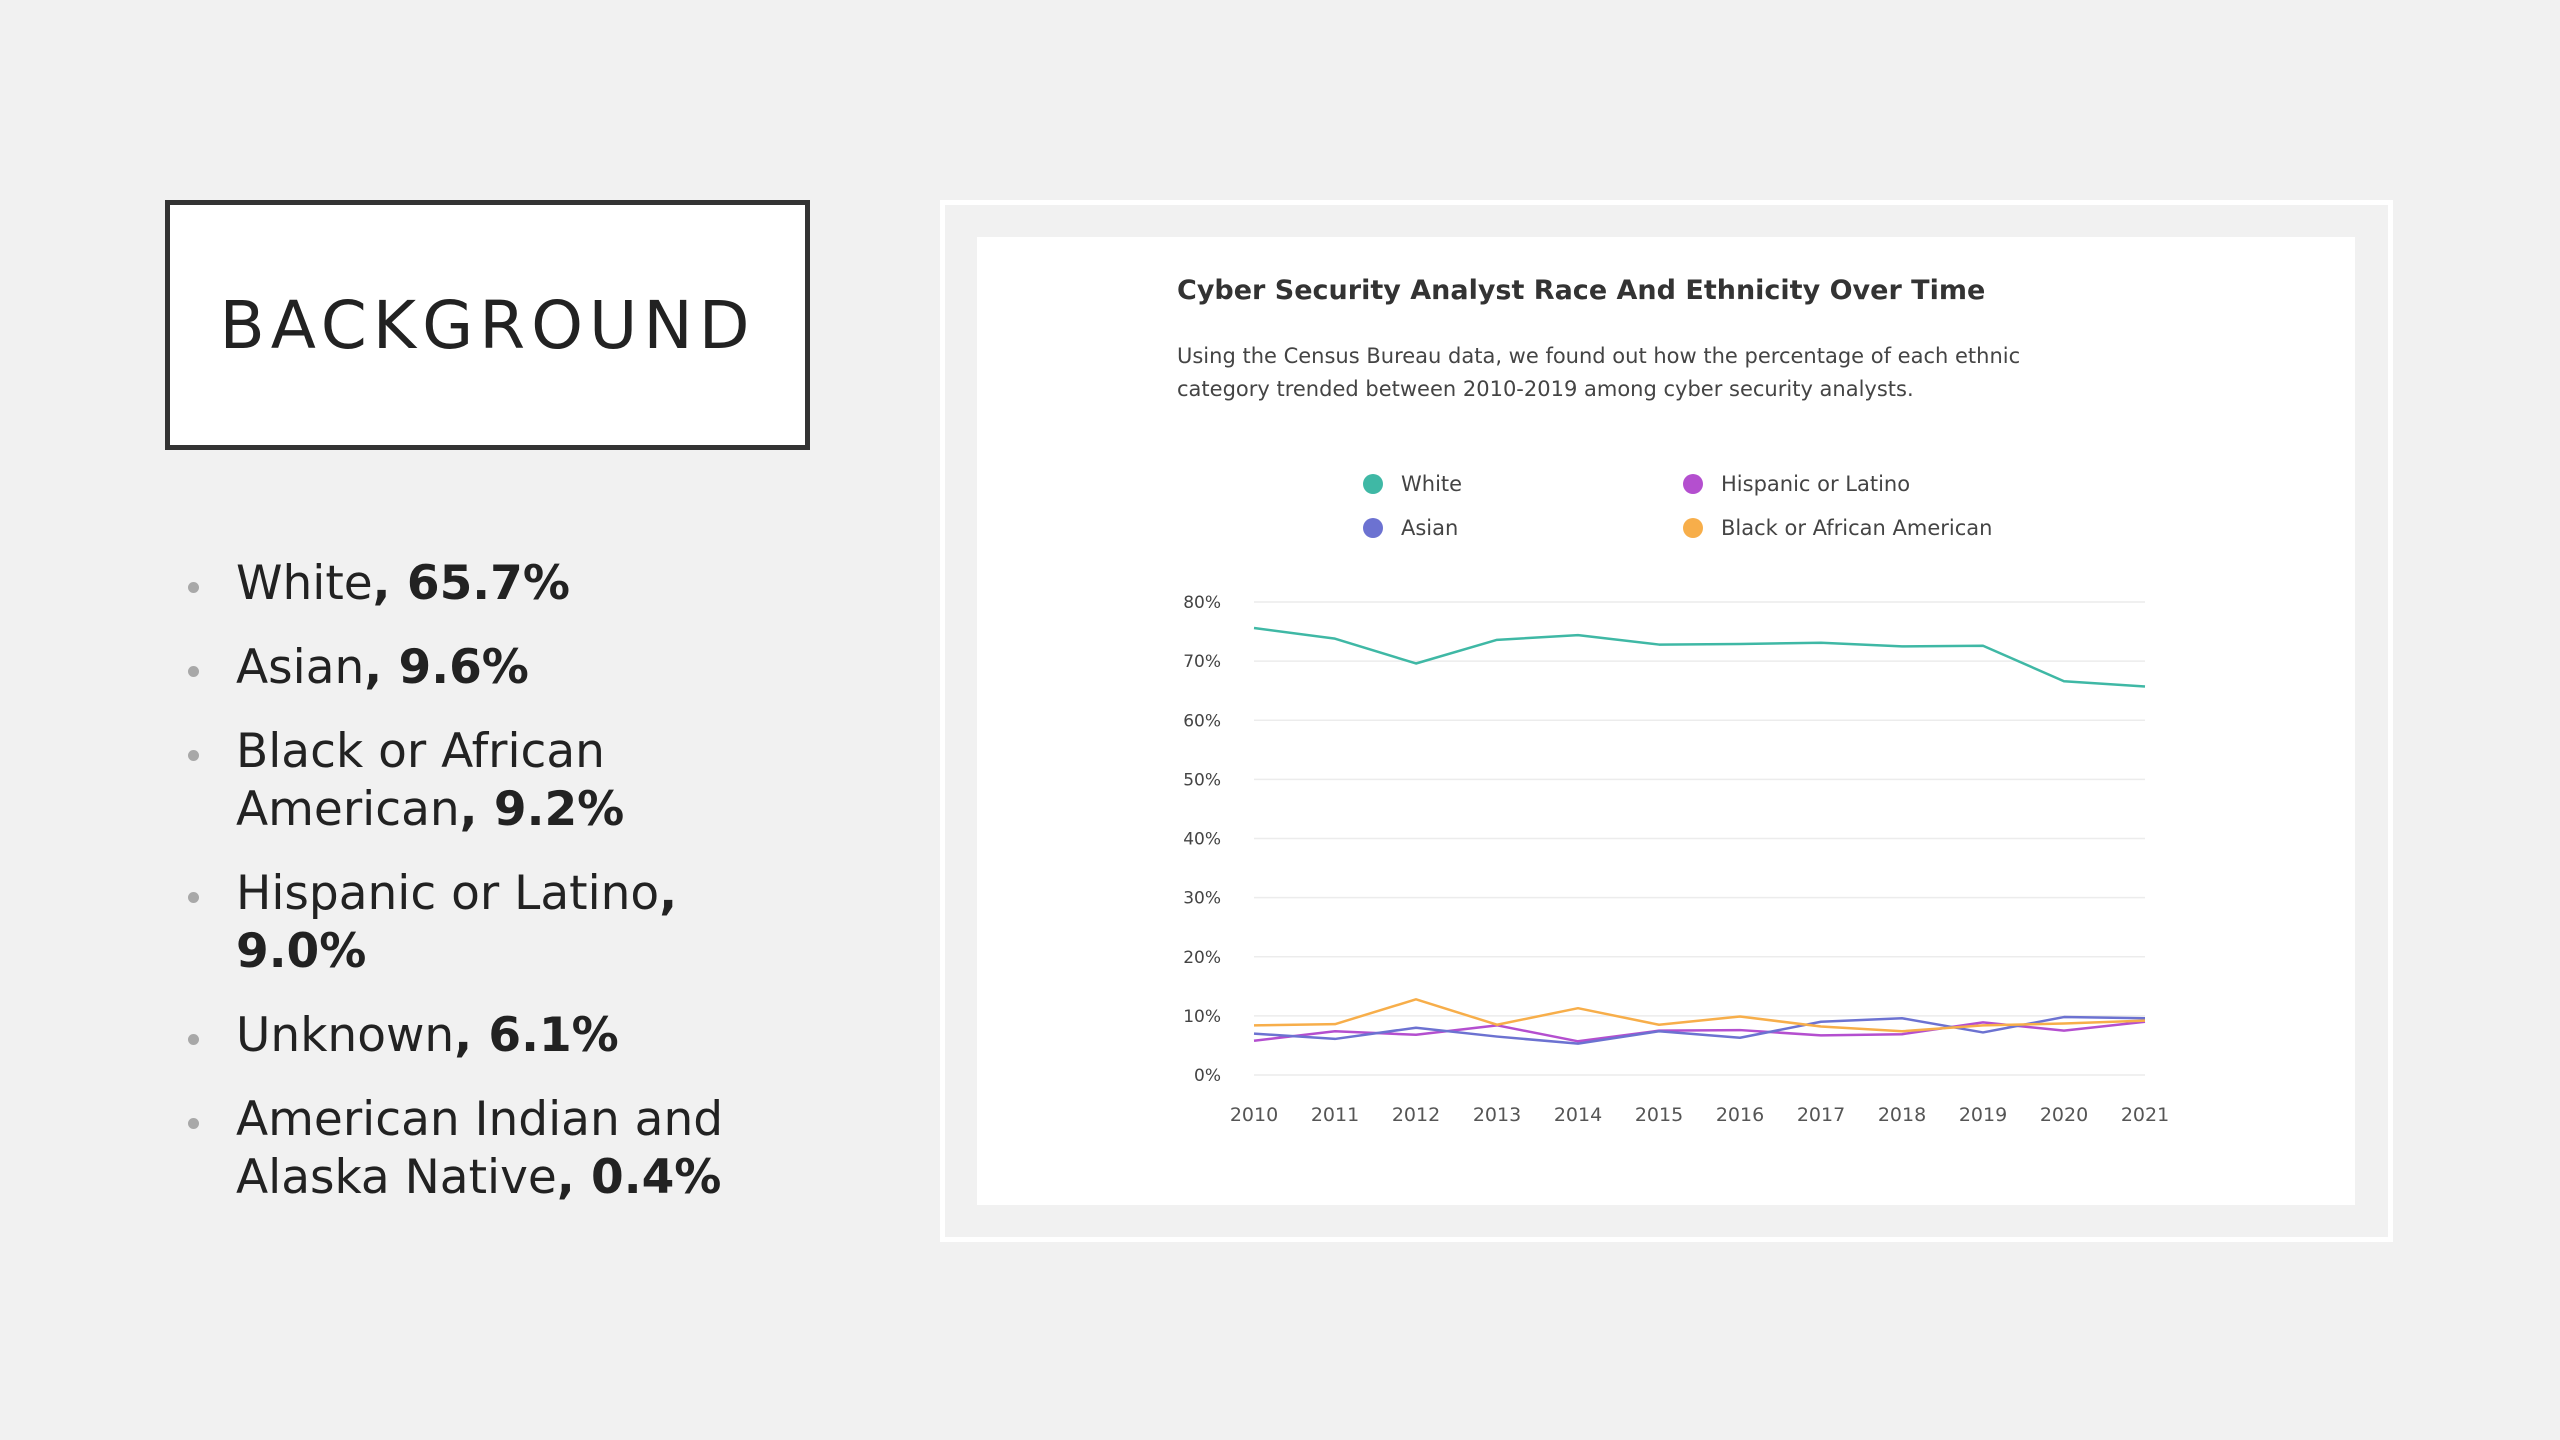 Image resolution: width=2560 pixels, height=1440 pixels. I want to click on bullet-item: Black or African American, 9.2%, so click(500, 781).